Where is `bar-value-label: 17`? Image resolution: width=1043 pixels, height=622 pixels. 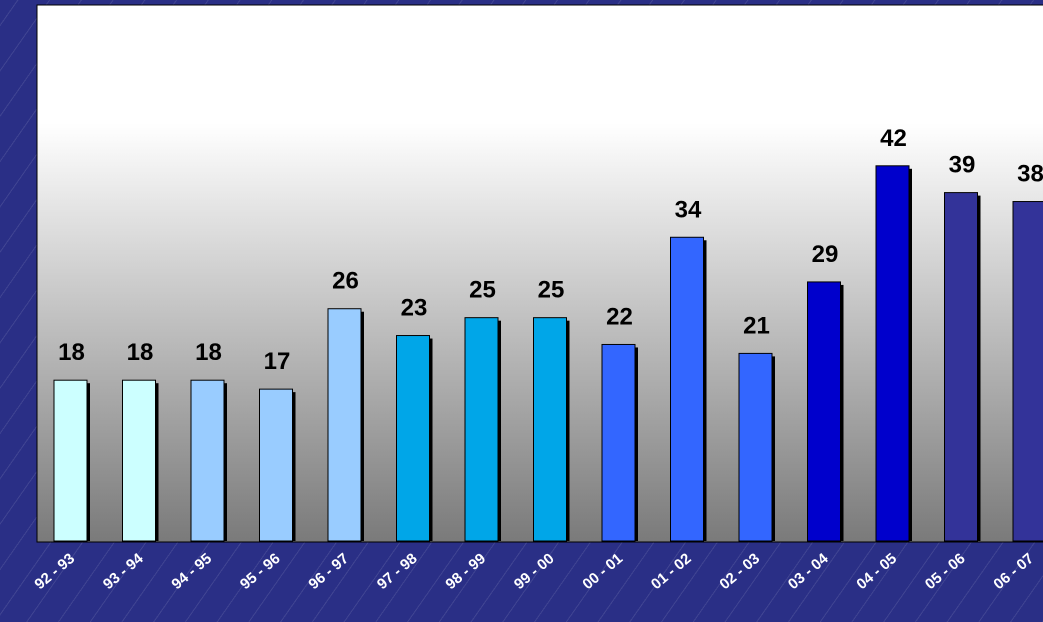
bar-value-label: 17 is located at coordinates (277, 361).